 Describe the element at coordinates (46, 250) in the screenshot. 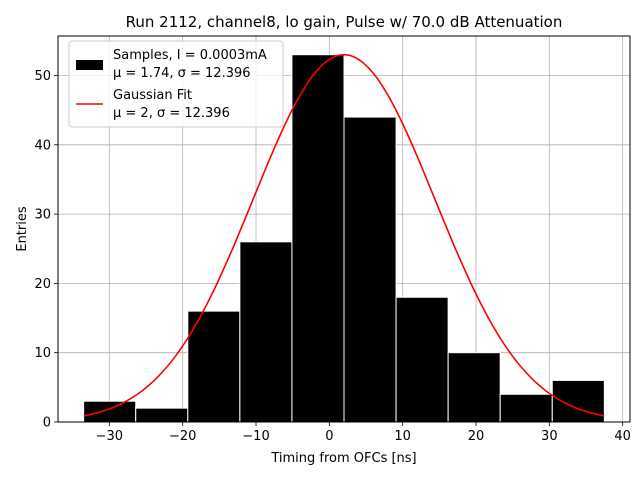

I see `y-axis-ticks: 0 10 20 30 40 50` at that location.